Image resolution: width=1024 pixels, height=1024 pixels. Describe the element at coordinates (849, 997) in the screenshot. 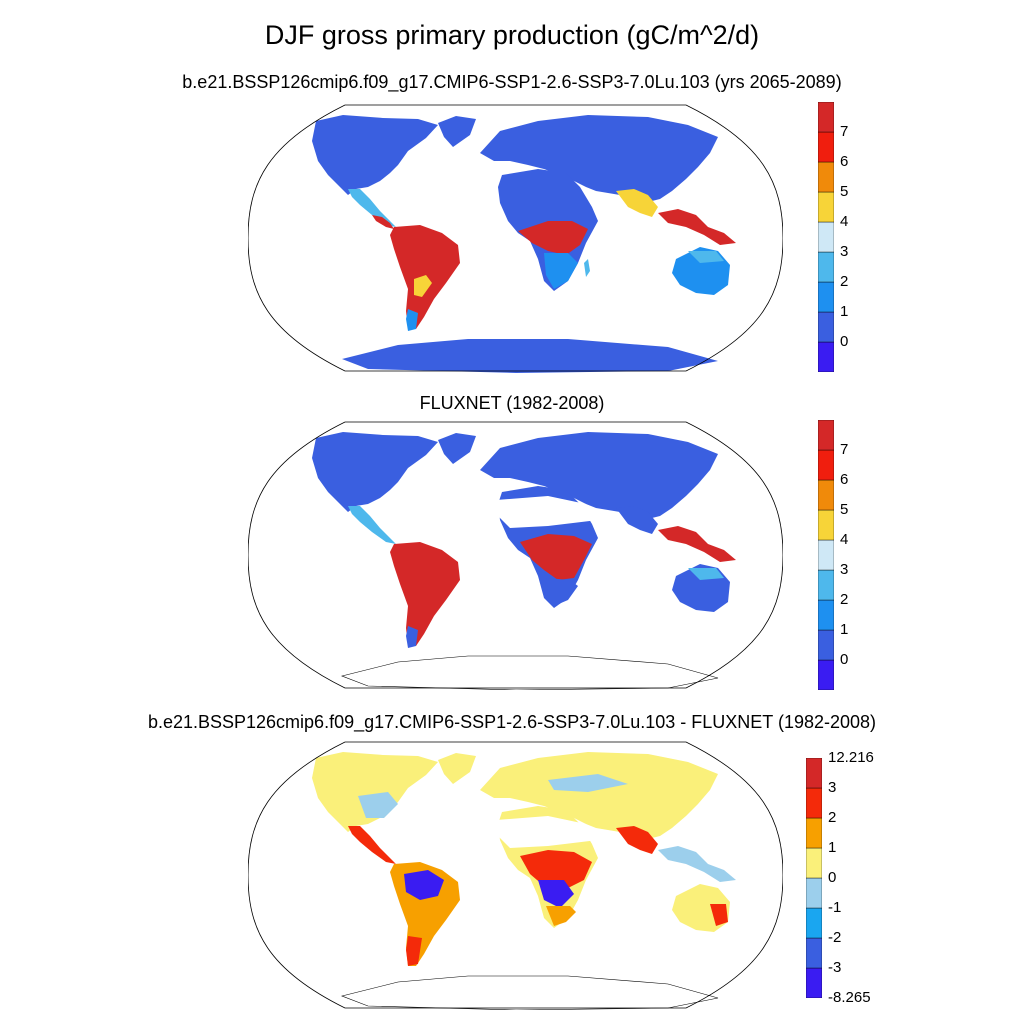

I see `colorbar-tick-label: -8.265` at that location.